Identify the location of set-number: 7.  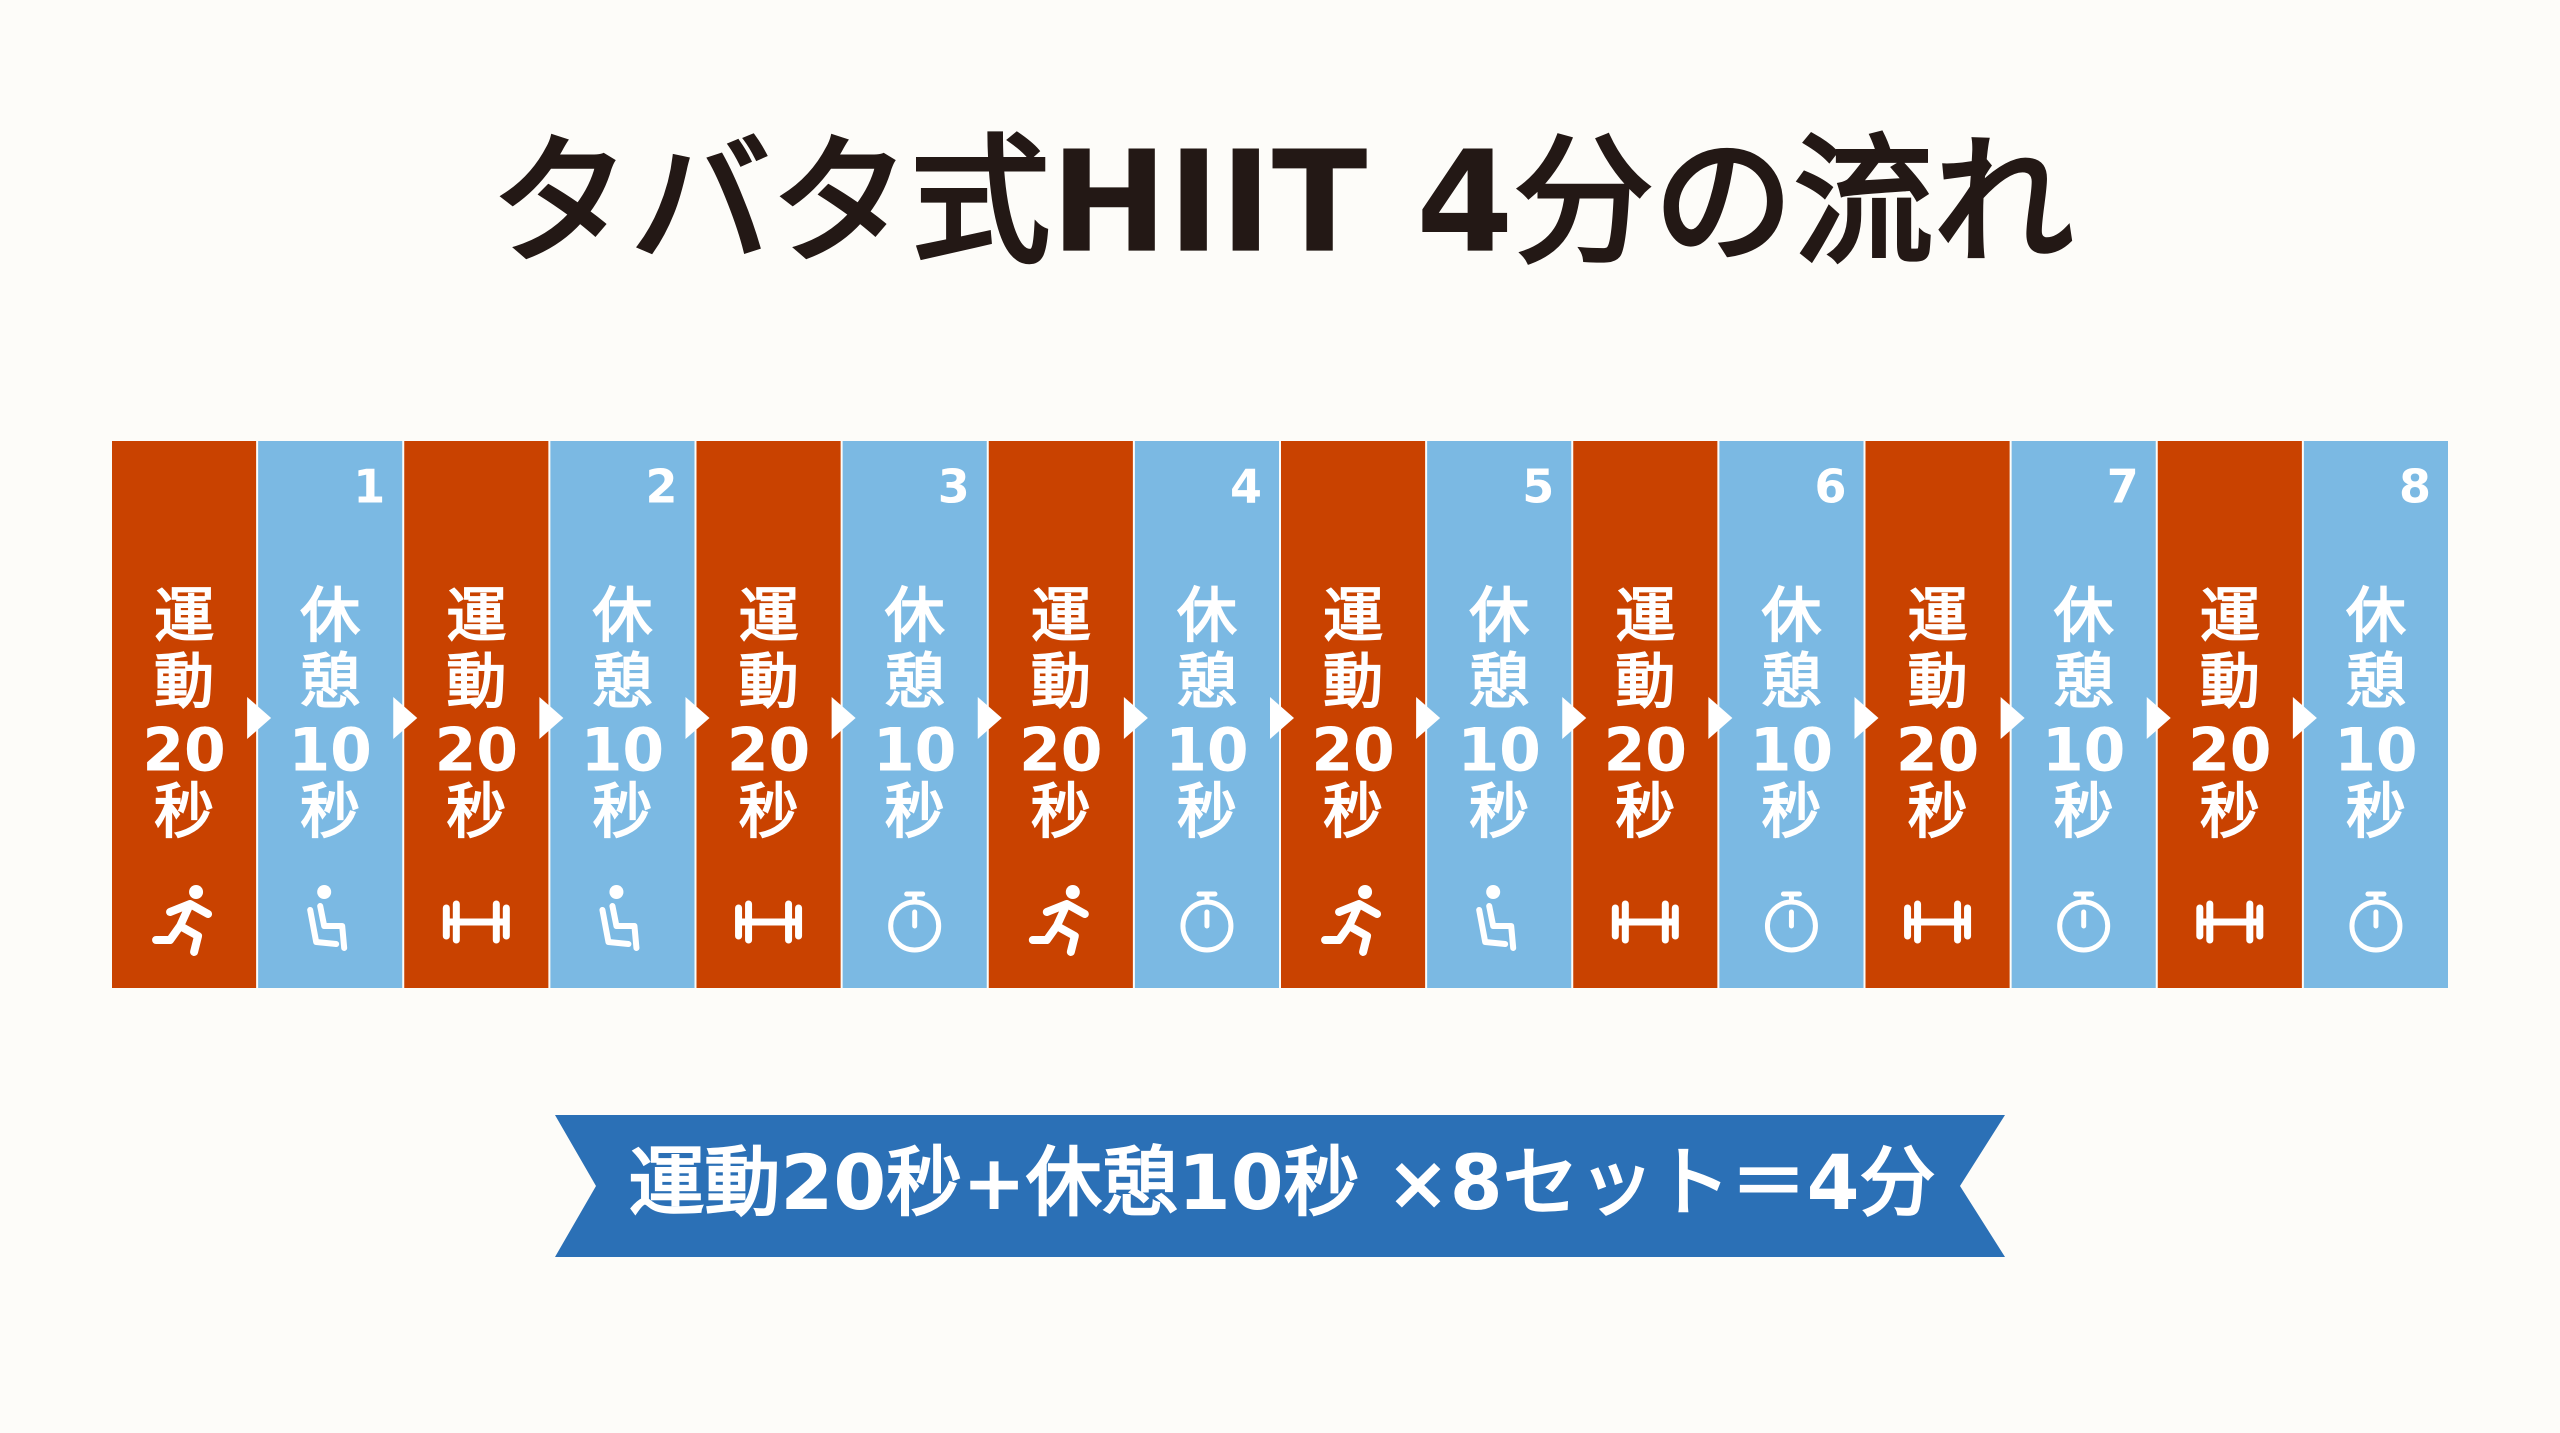
(2123, 487).